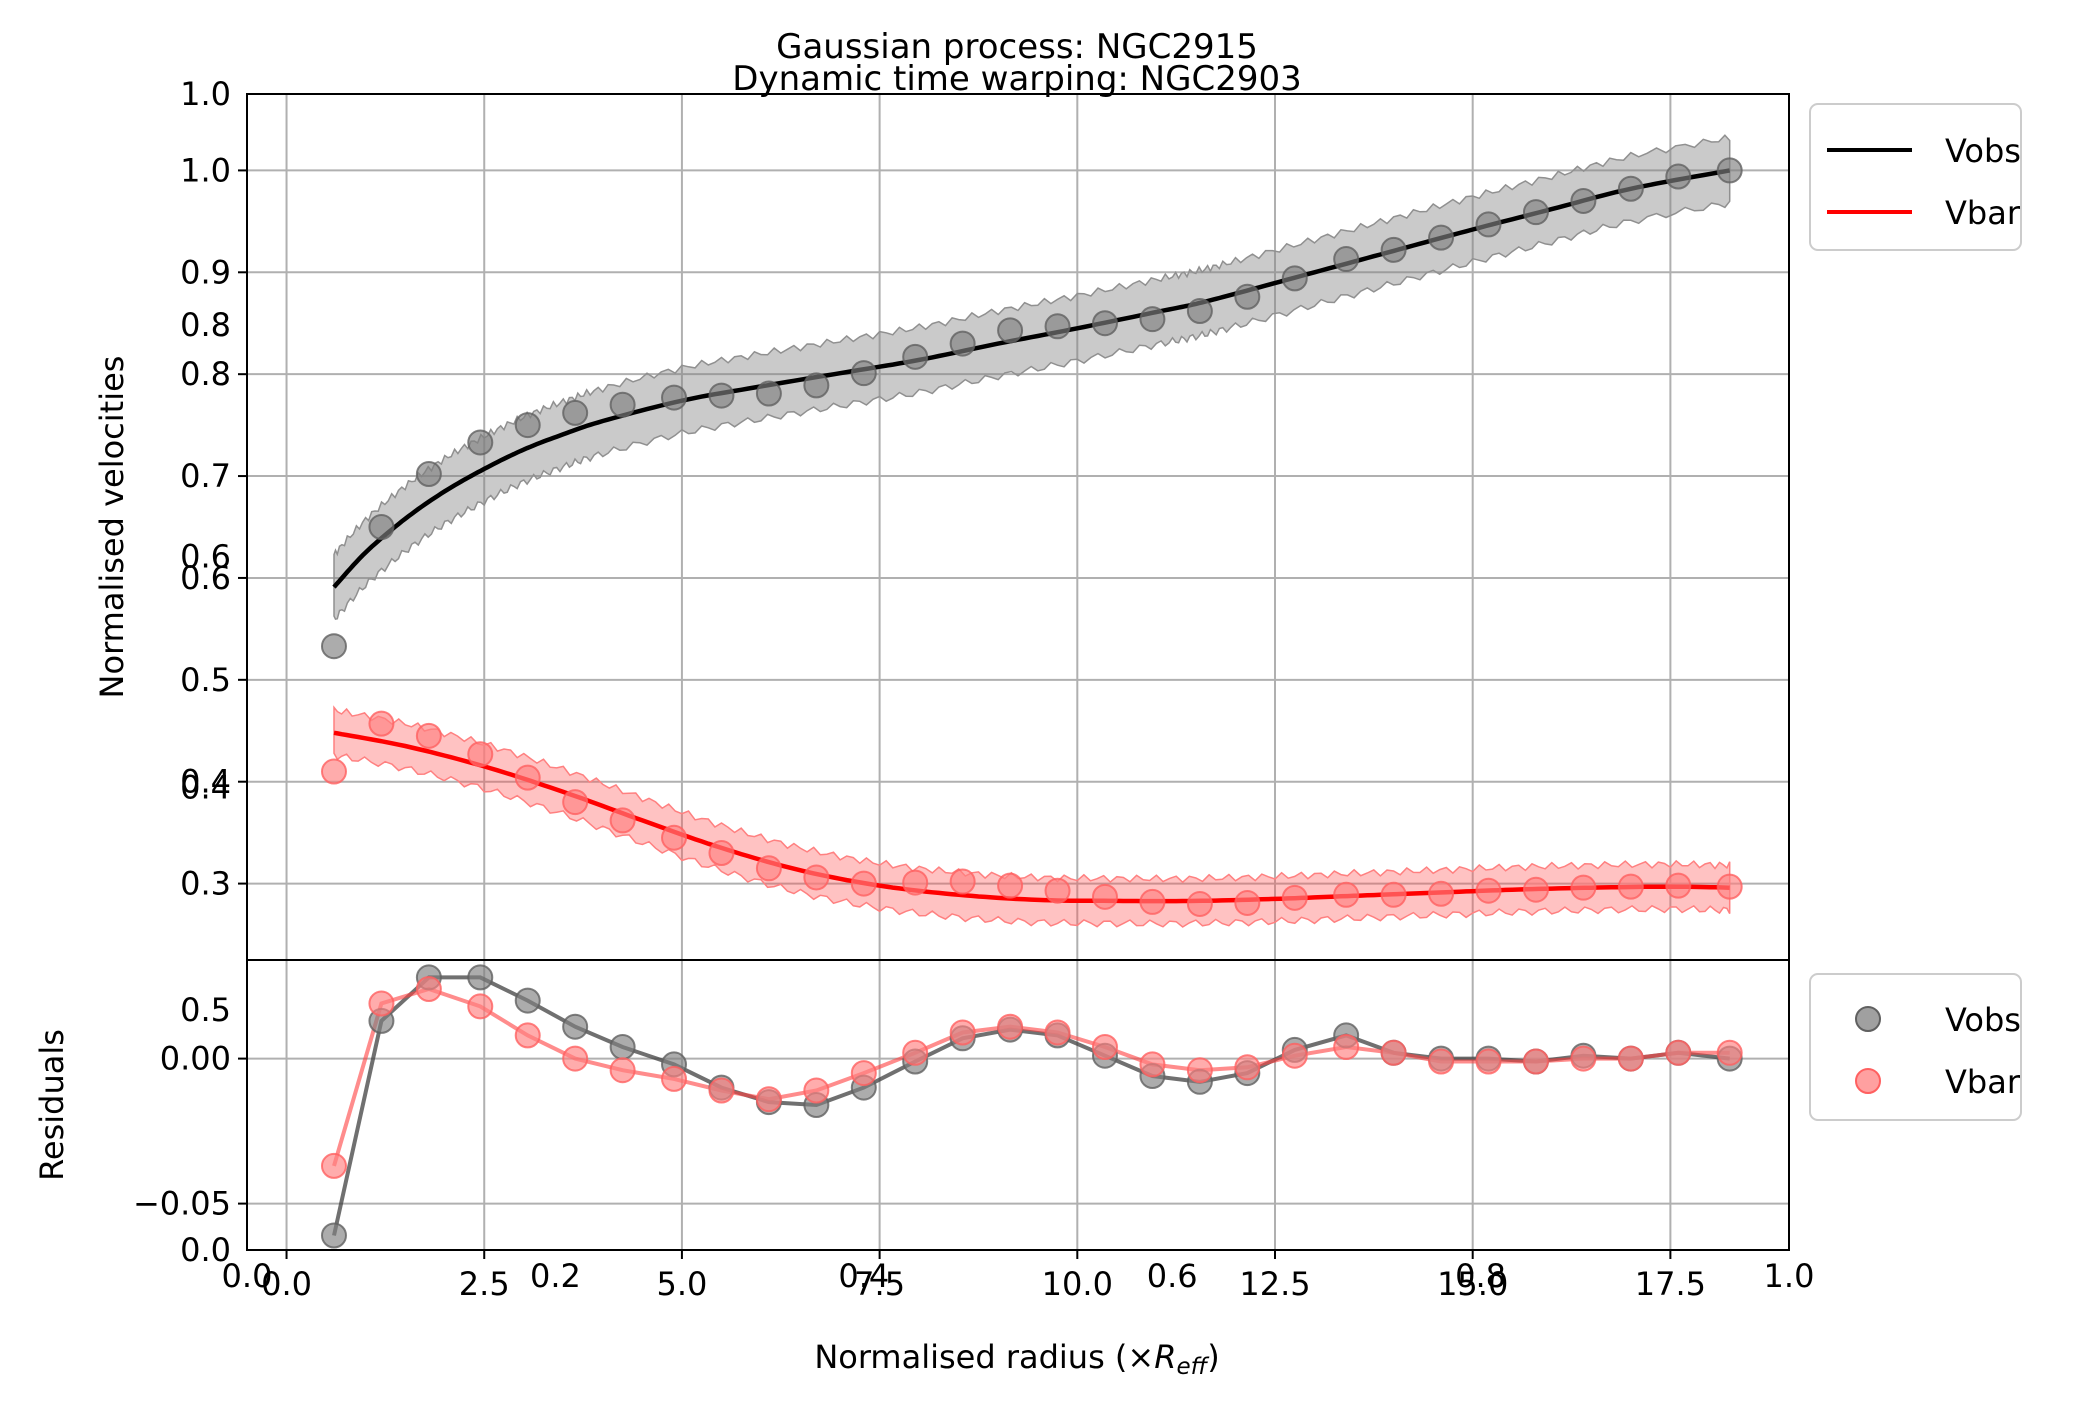  Describe the element at coordinates (1789, 1276) in the screenshot. I see `ghost-x-tick-label-5: 1.0` at that location.